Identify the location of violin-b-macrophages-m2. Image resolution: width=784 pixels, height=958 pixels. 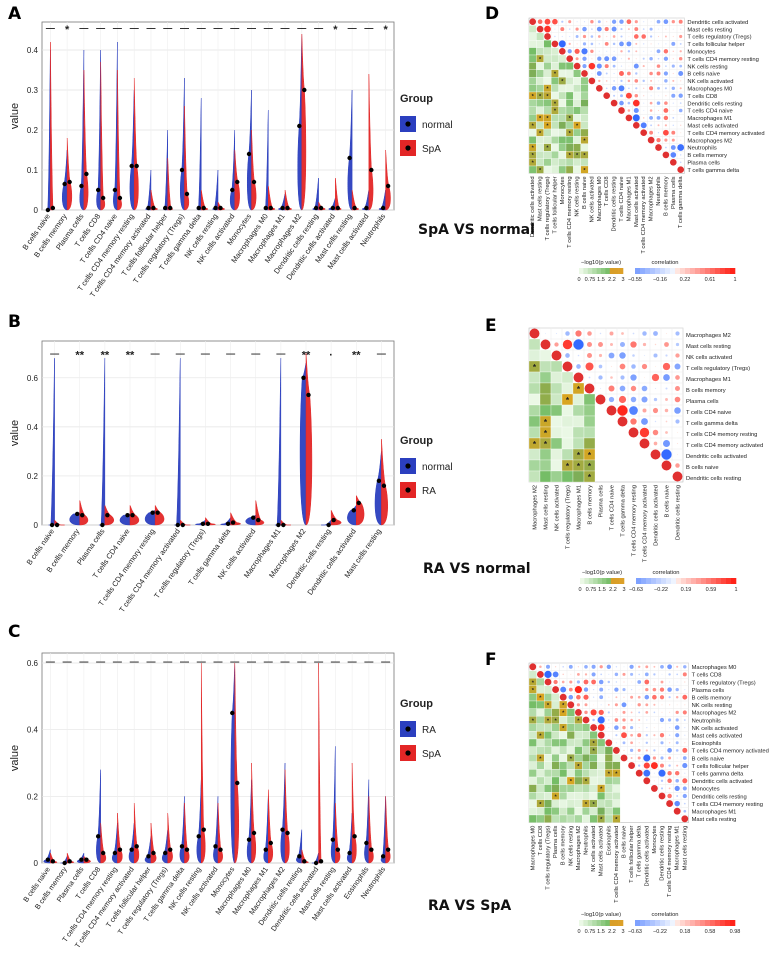
(304, 122).